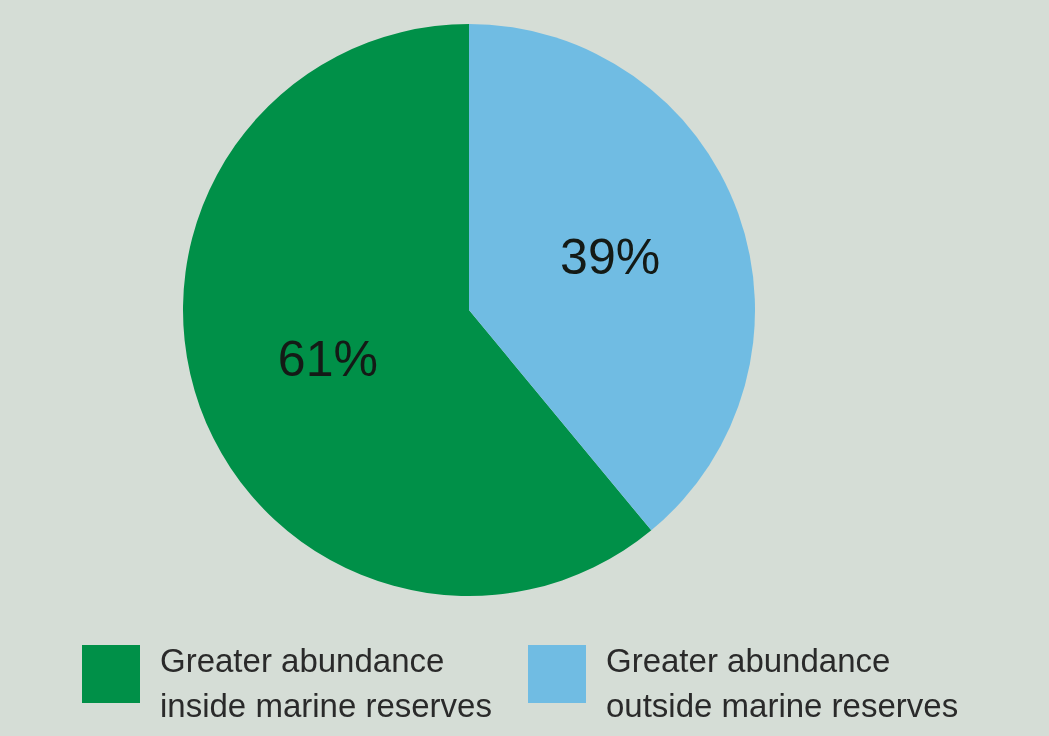 The width and height of the screenshot is (1049, 736). I want to click on legend-label: Greater abundance inside marine reserves, so click(326, 683).